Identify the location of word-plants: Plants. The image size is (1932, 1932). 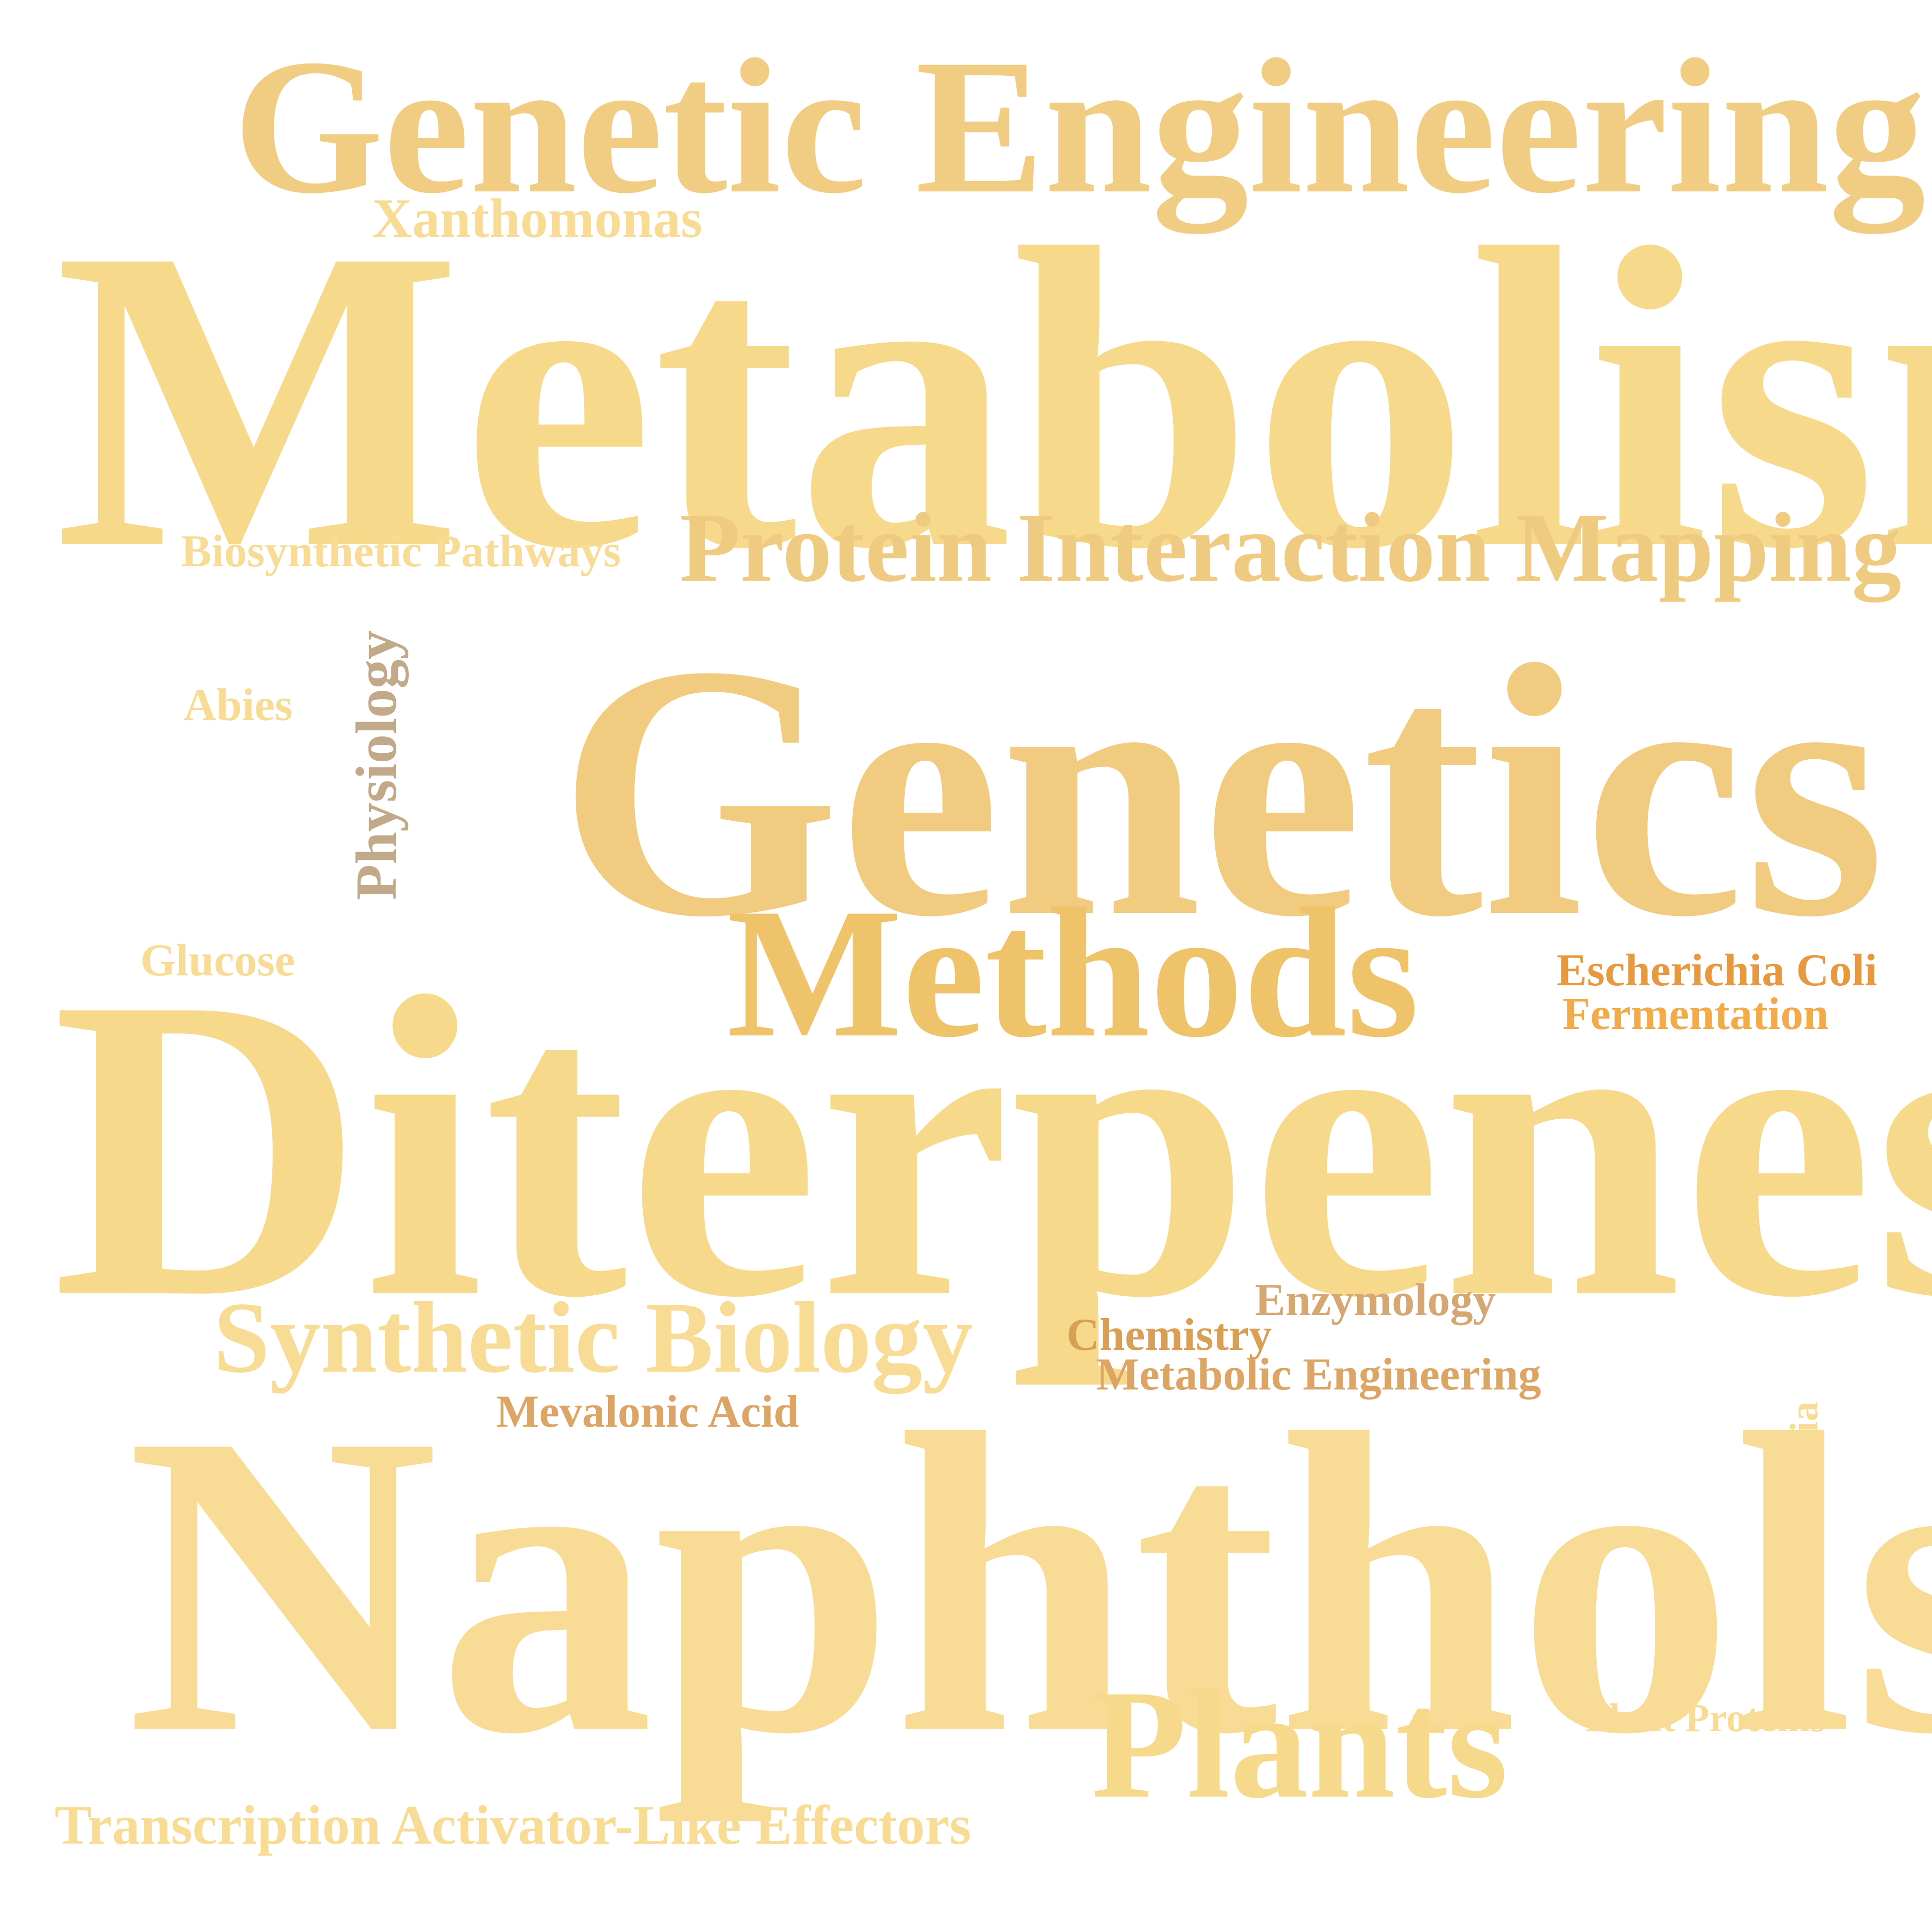
(1299, 1744).